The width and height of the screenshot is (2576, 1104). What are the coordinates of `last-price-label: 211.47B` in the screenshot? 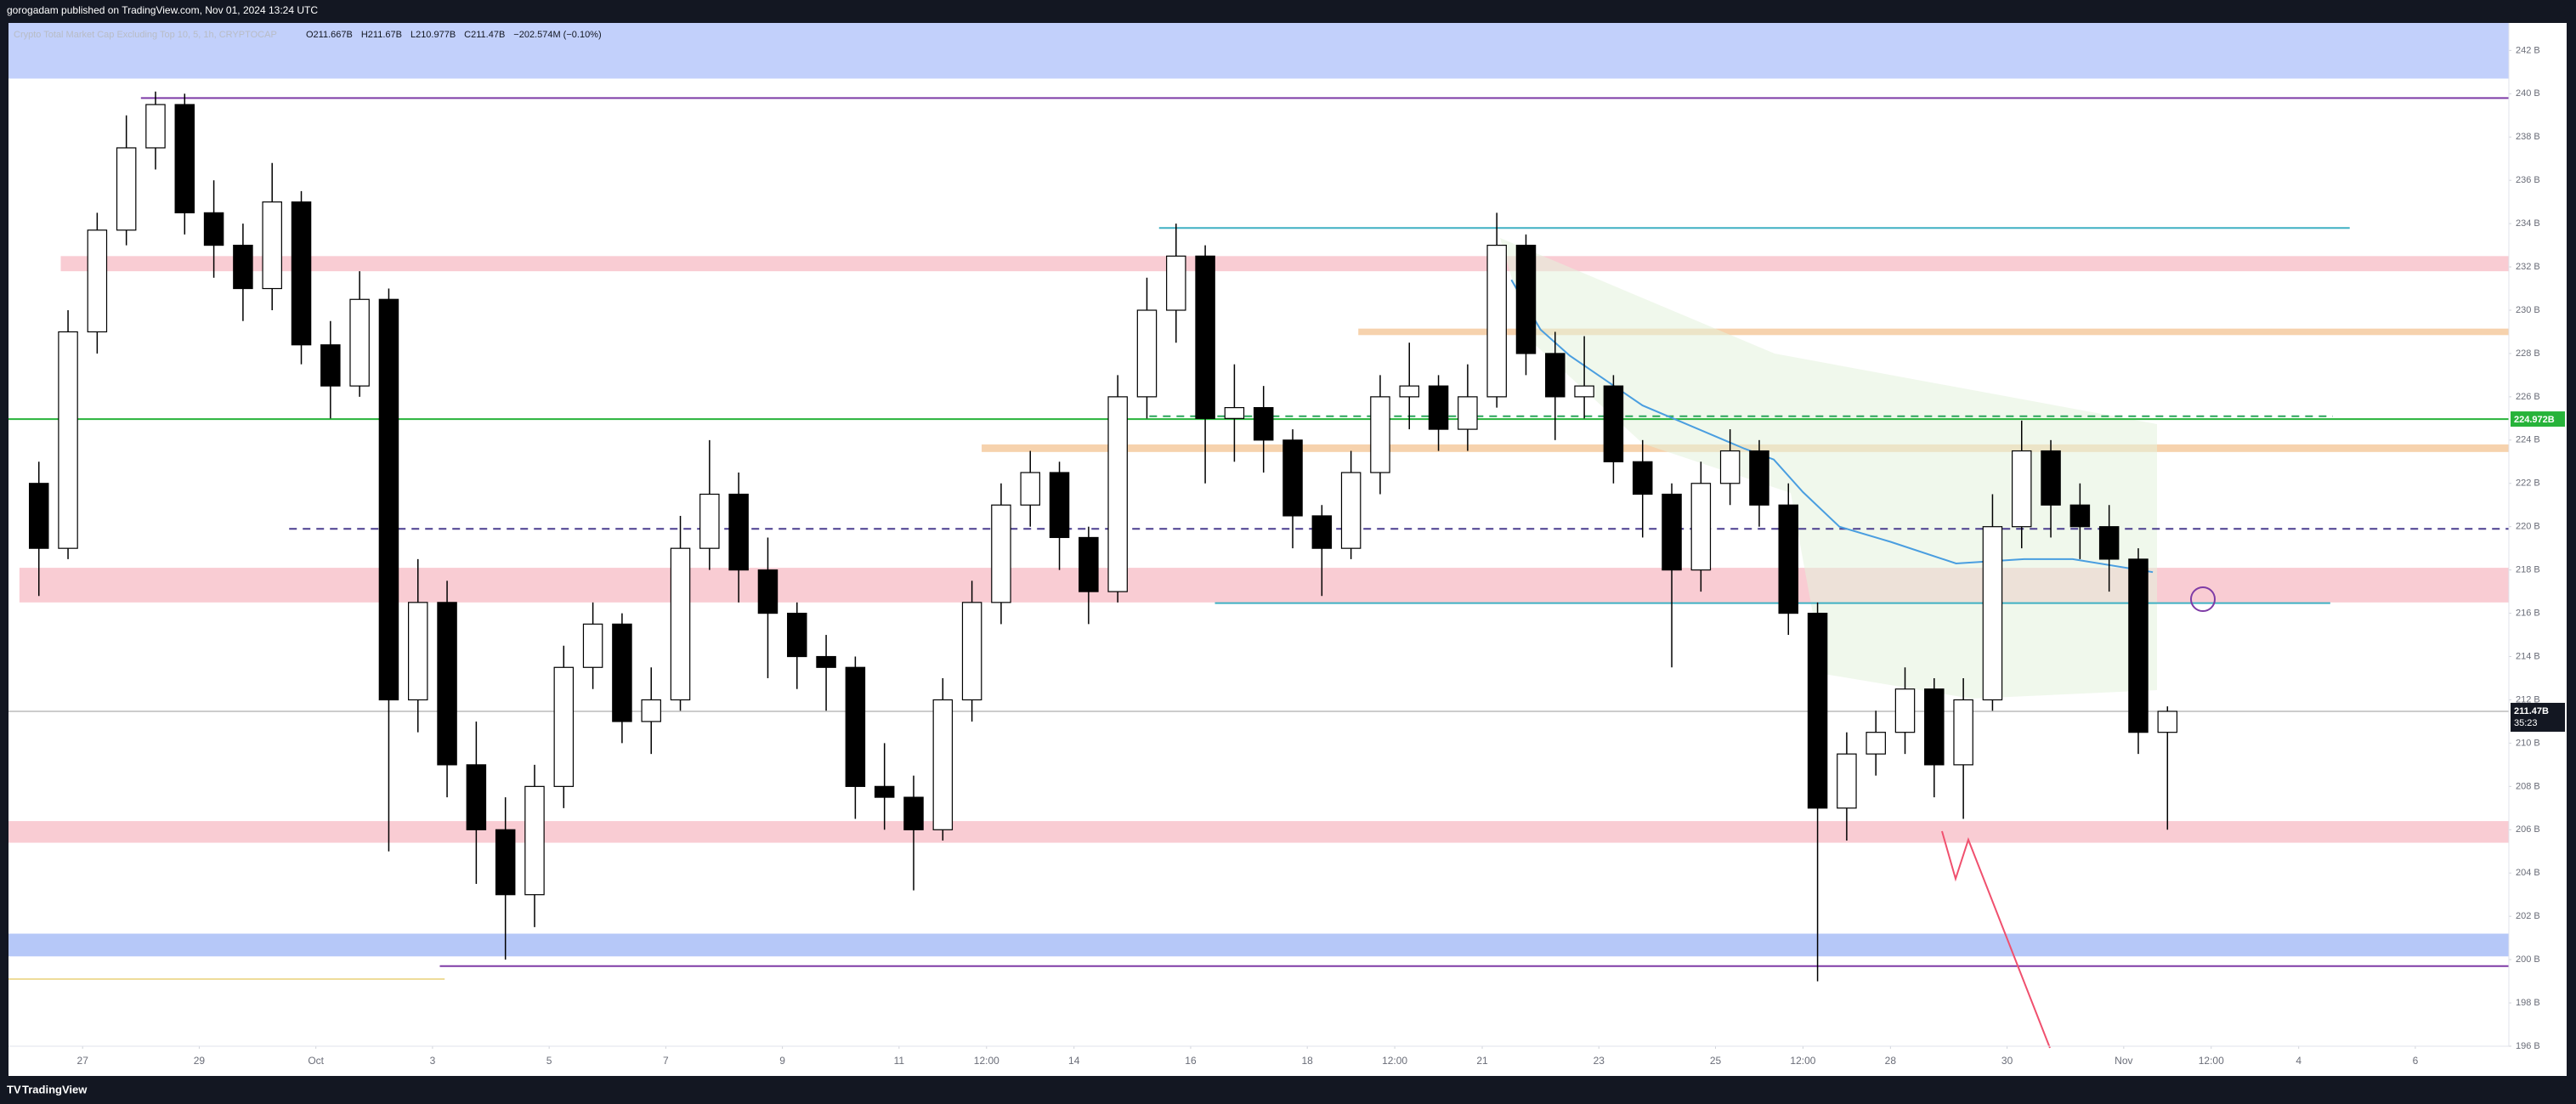 It's located at (2531, 711).